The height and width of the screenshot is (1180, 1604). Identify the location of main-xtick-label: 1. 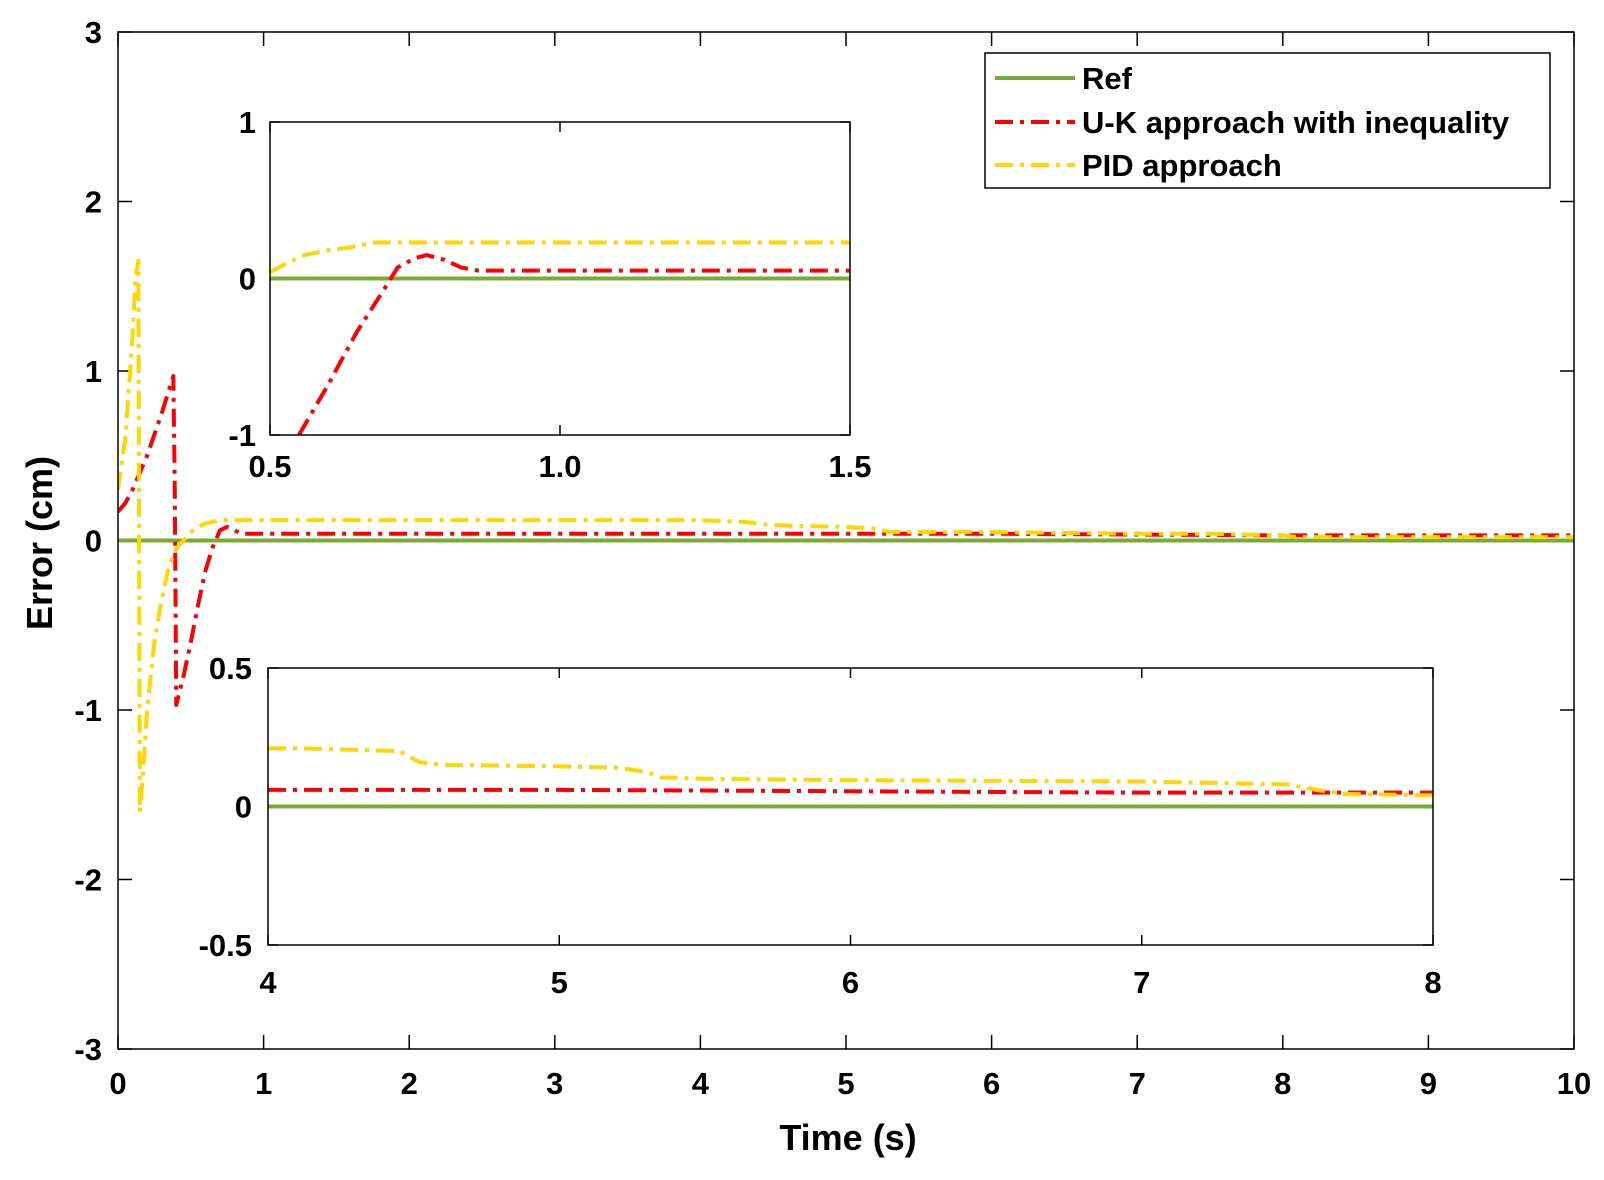
(263, 1083).